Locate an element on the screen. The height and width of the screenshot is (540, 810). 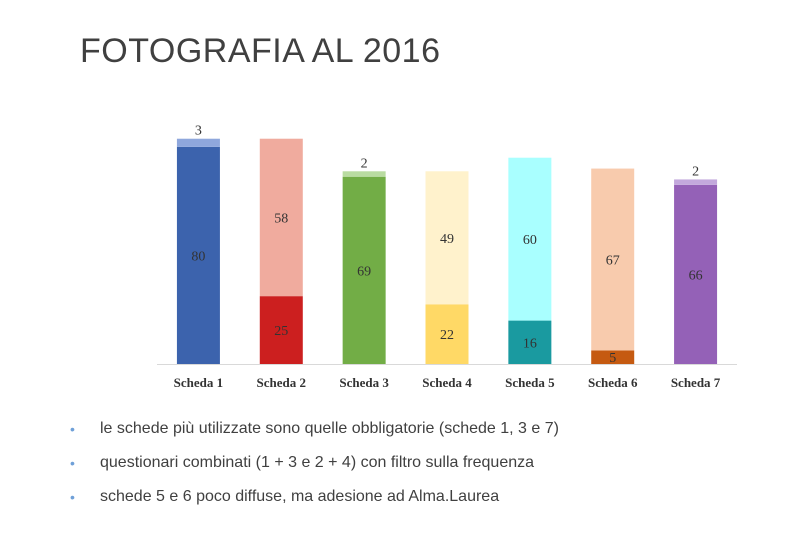
data-label: 49 is located at coordinates (447, 239).